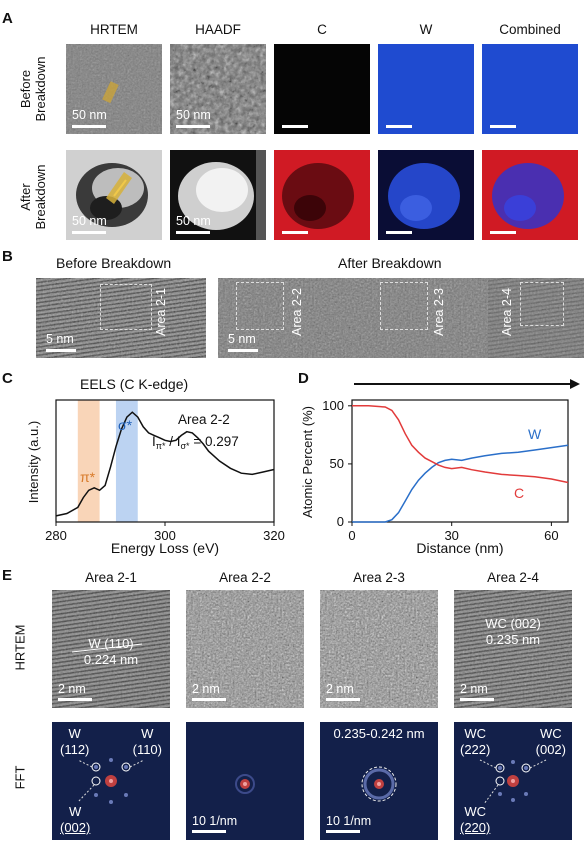  I want to click on e-a4-spacing-hkl: WC (002), so click(513, 623).